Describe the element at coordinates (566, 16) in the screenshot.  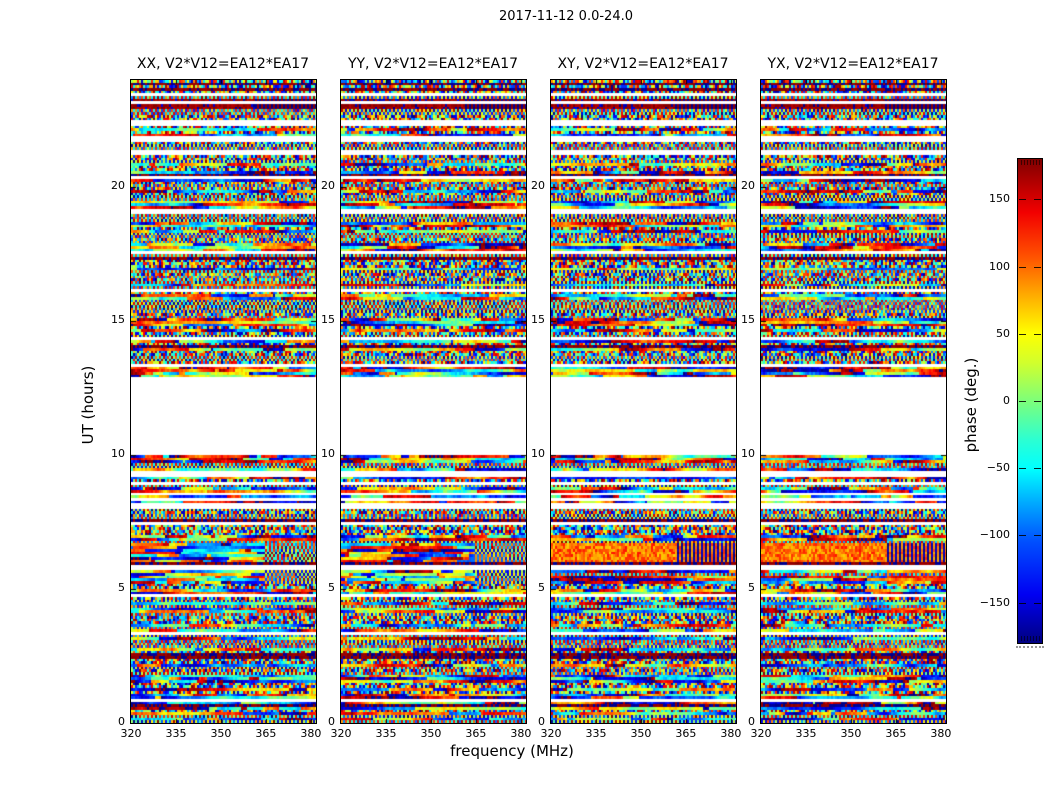
I see `figure-title: 2017-11-12 0.0-24.0` at that location.